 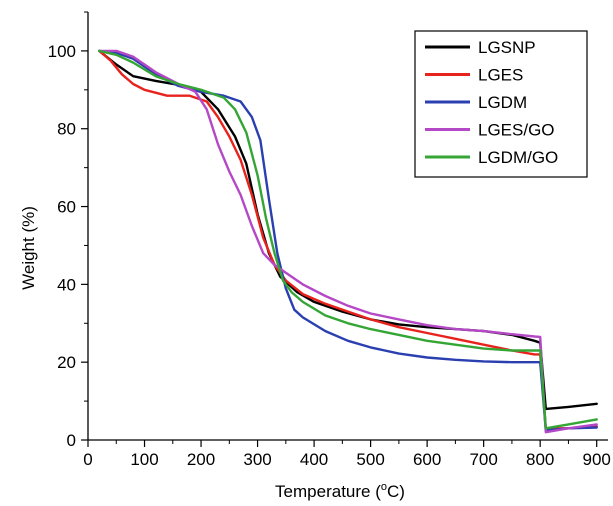 What do you see at coordinates (71, 440) in the screenshot?
I see `y-tick-label: 0` at bounding box center [71, 440].